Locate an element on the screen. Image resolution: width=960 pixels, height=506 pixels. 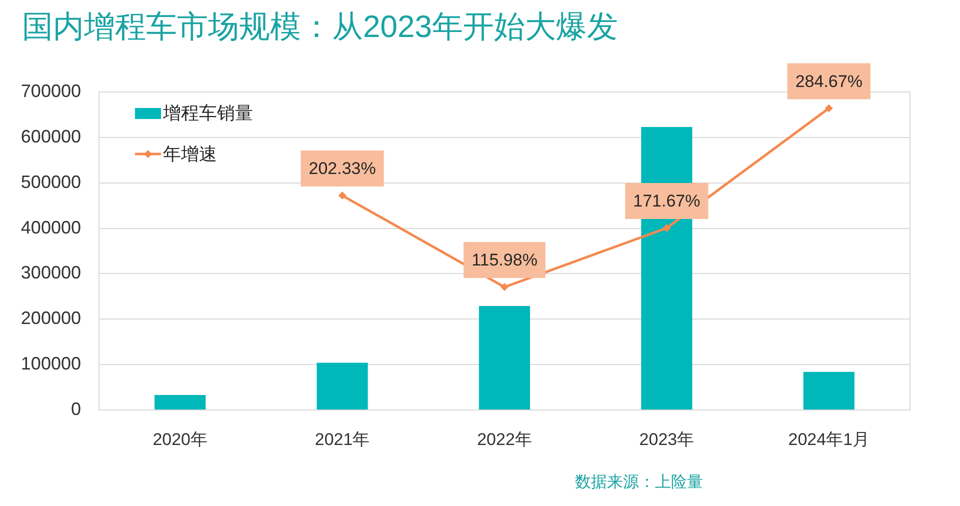
x-tick-label: 2024年1月 is located at coordinates (829, 439).